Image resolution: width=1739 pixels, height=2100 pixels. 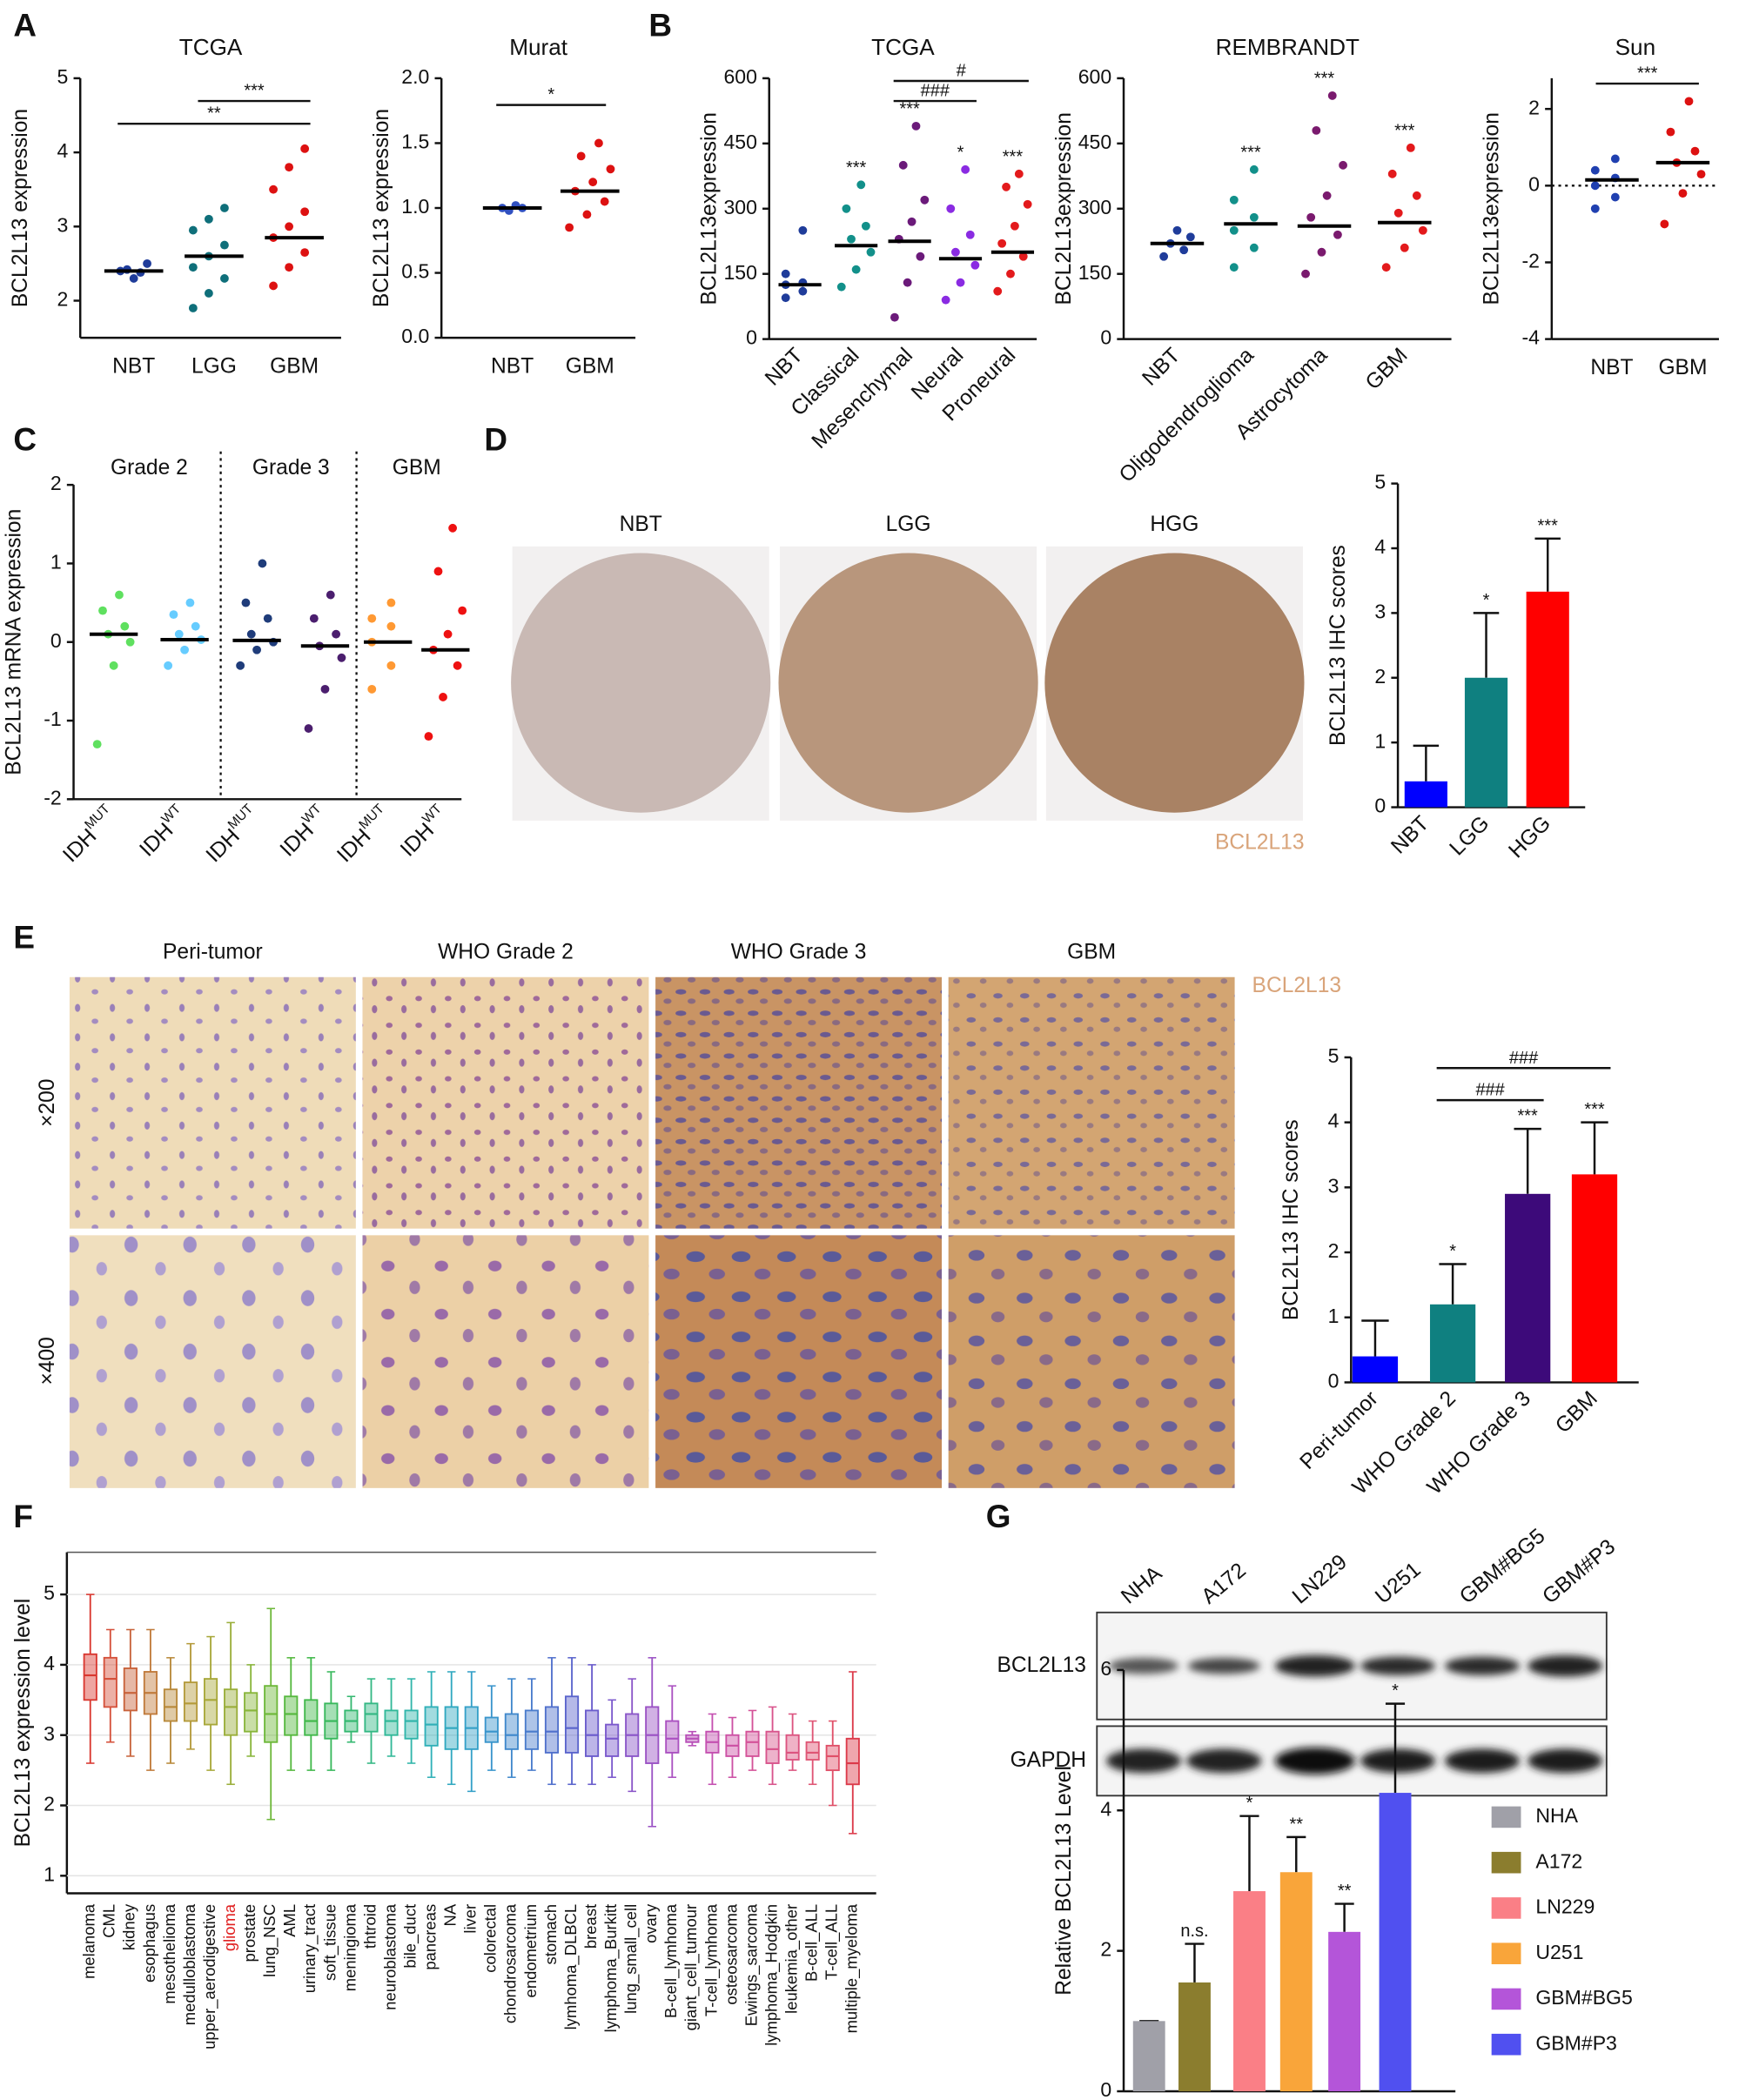 I want to click on x-tick-label: pancreas, so click(x=430, y=1937).